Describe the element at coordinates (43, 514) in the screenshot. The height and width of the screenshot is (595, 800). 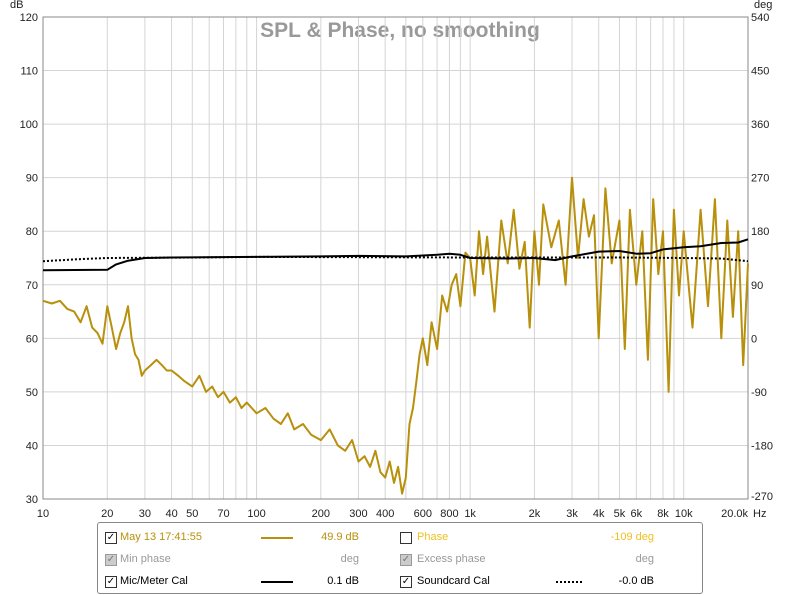
I see `x-tick-label: 10` at that location.